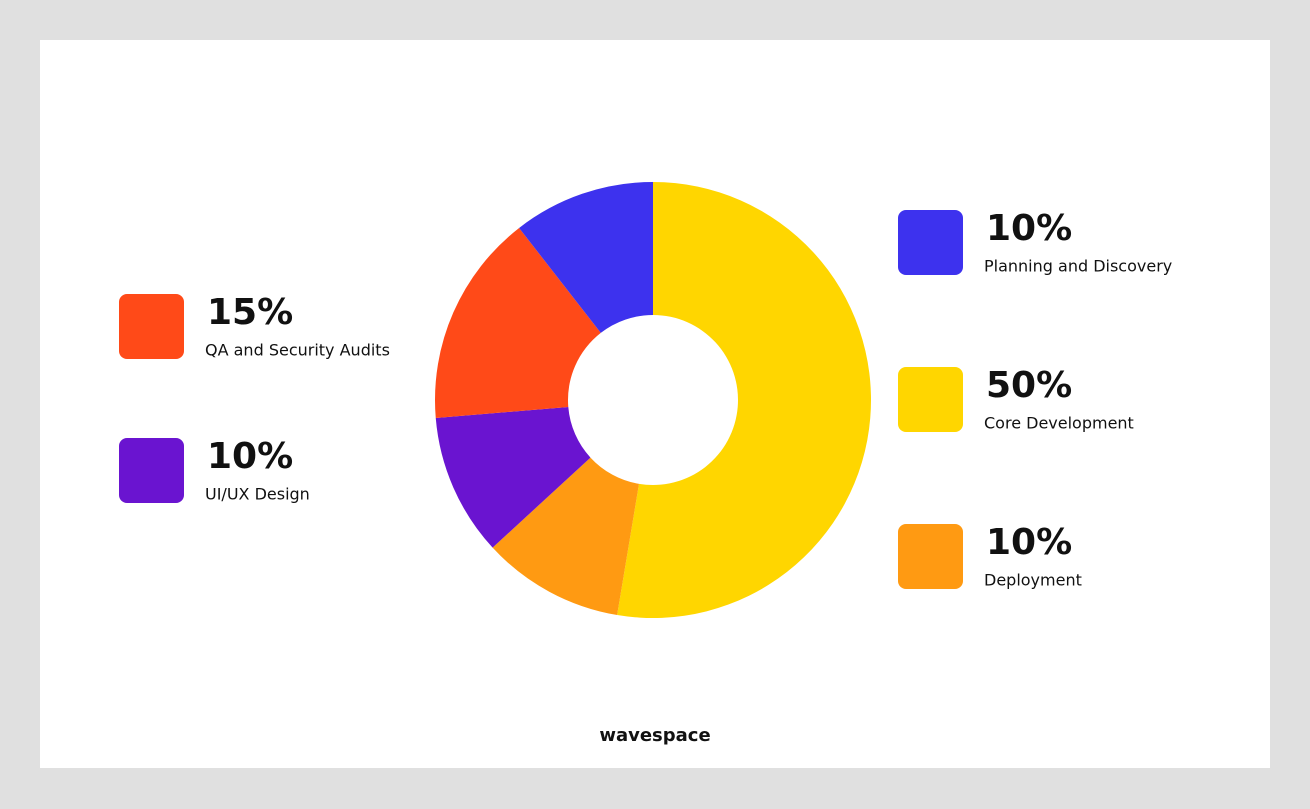  What do you see at coordinates (250, 312) in the screenshot?
I see `legend-value: 15%` at bounding box center [250, 312].